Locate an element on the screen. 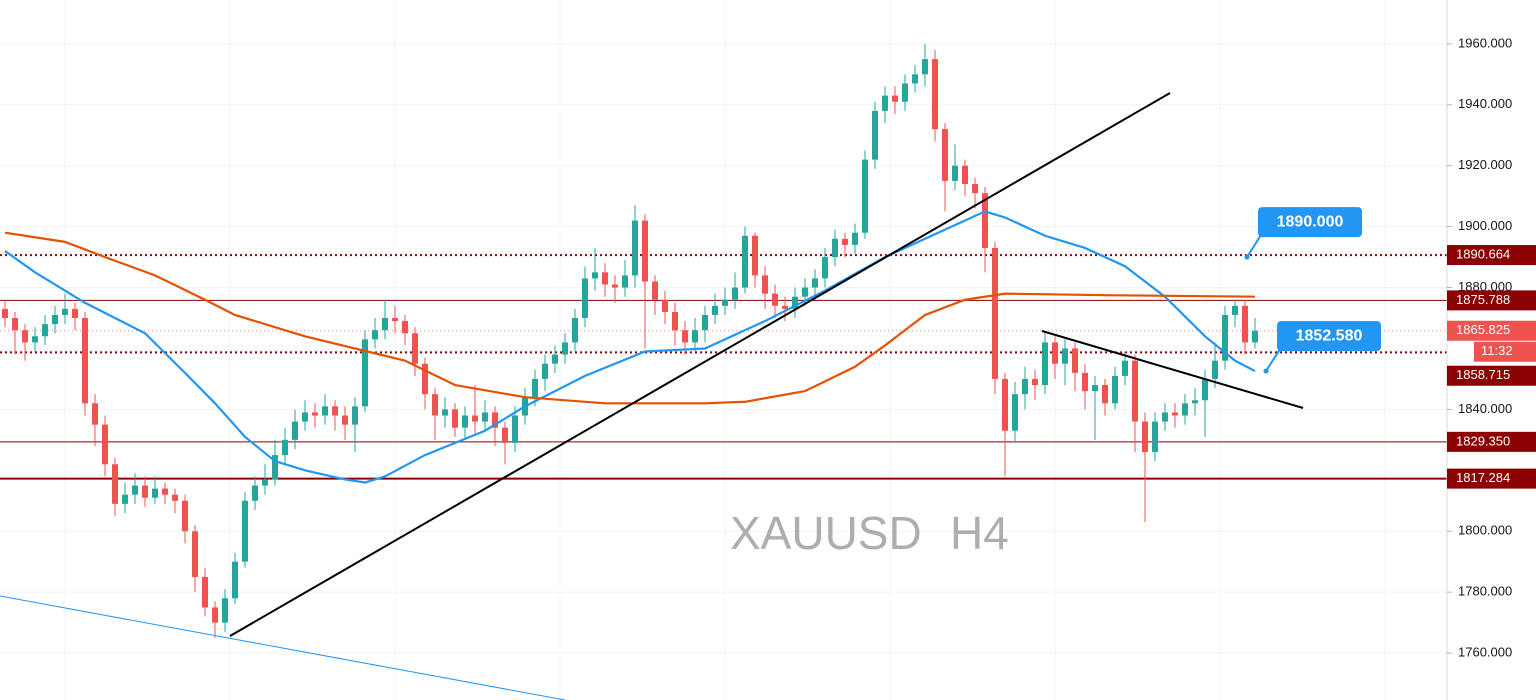 This screenshot has height=700, width=1536. y-tick-label: 1800.000 is located at coordinates (1485, 530).